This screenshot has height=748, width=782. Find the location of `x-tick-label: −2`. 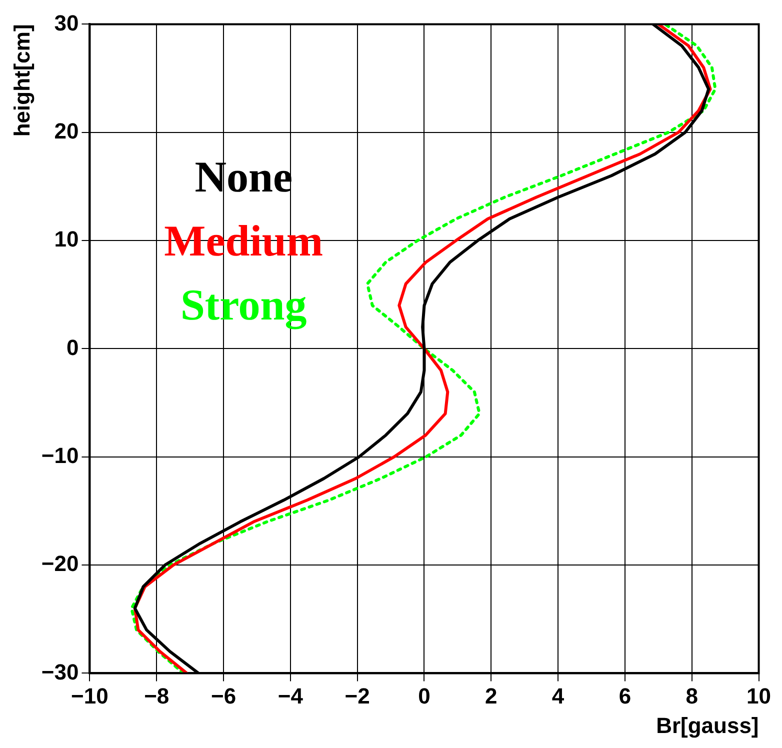

x-tick-label: −2 is located at coordinates (357, 695).